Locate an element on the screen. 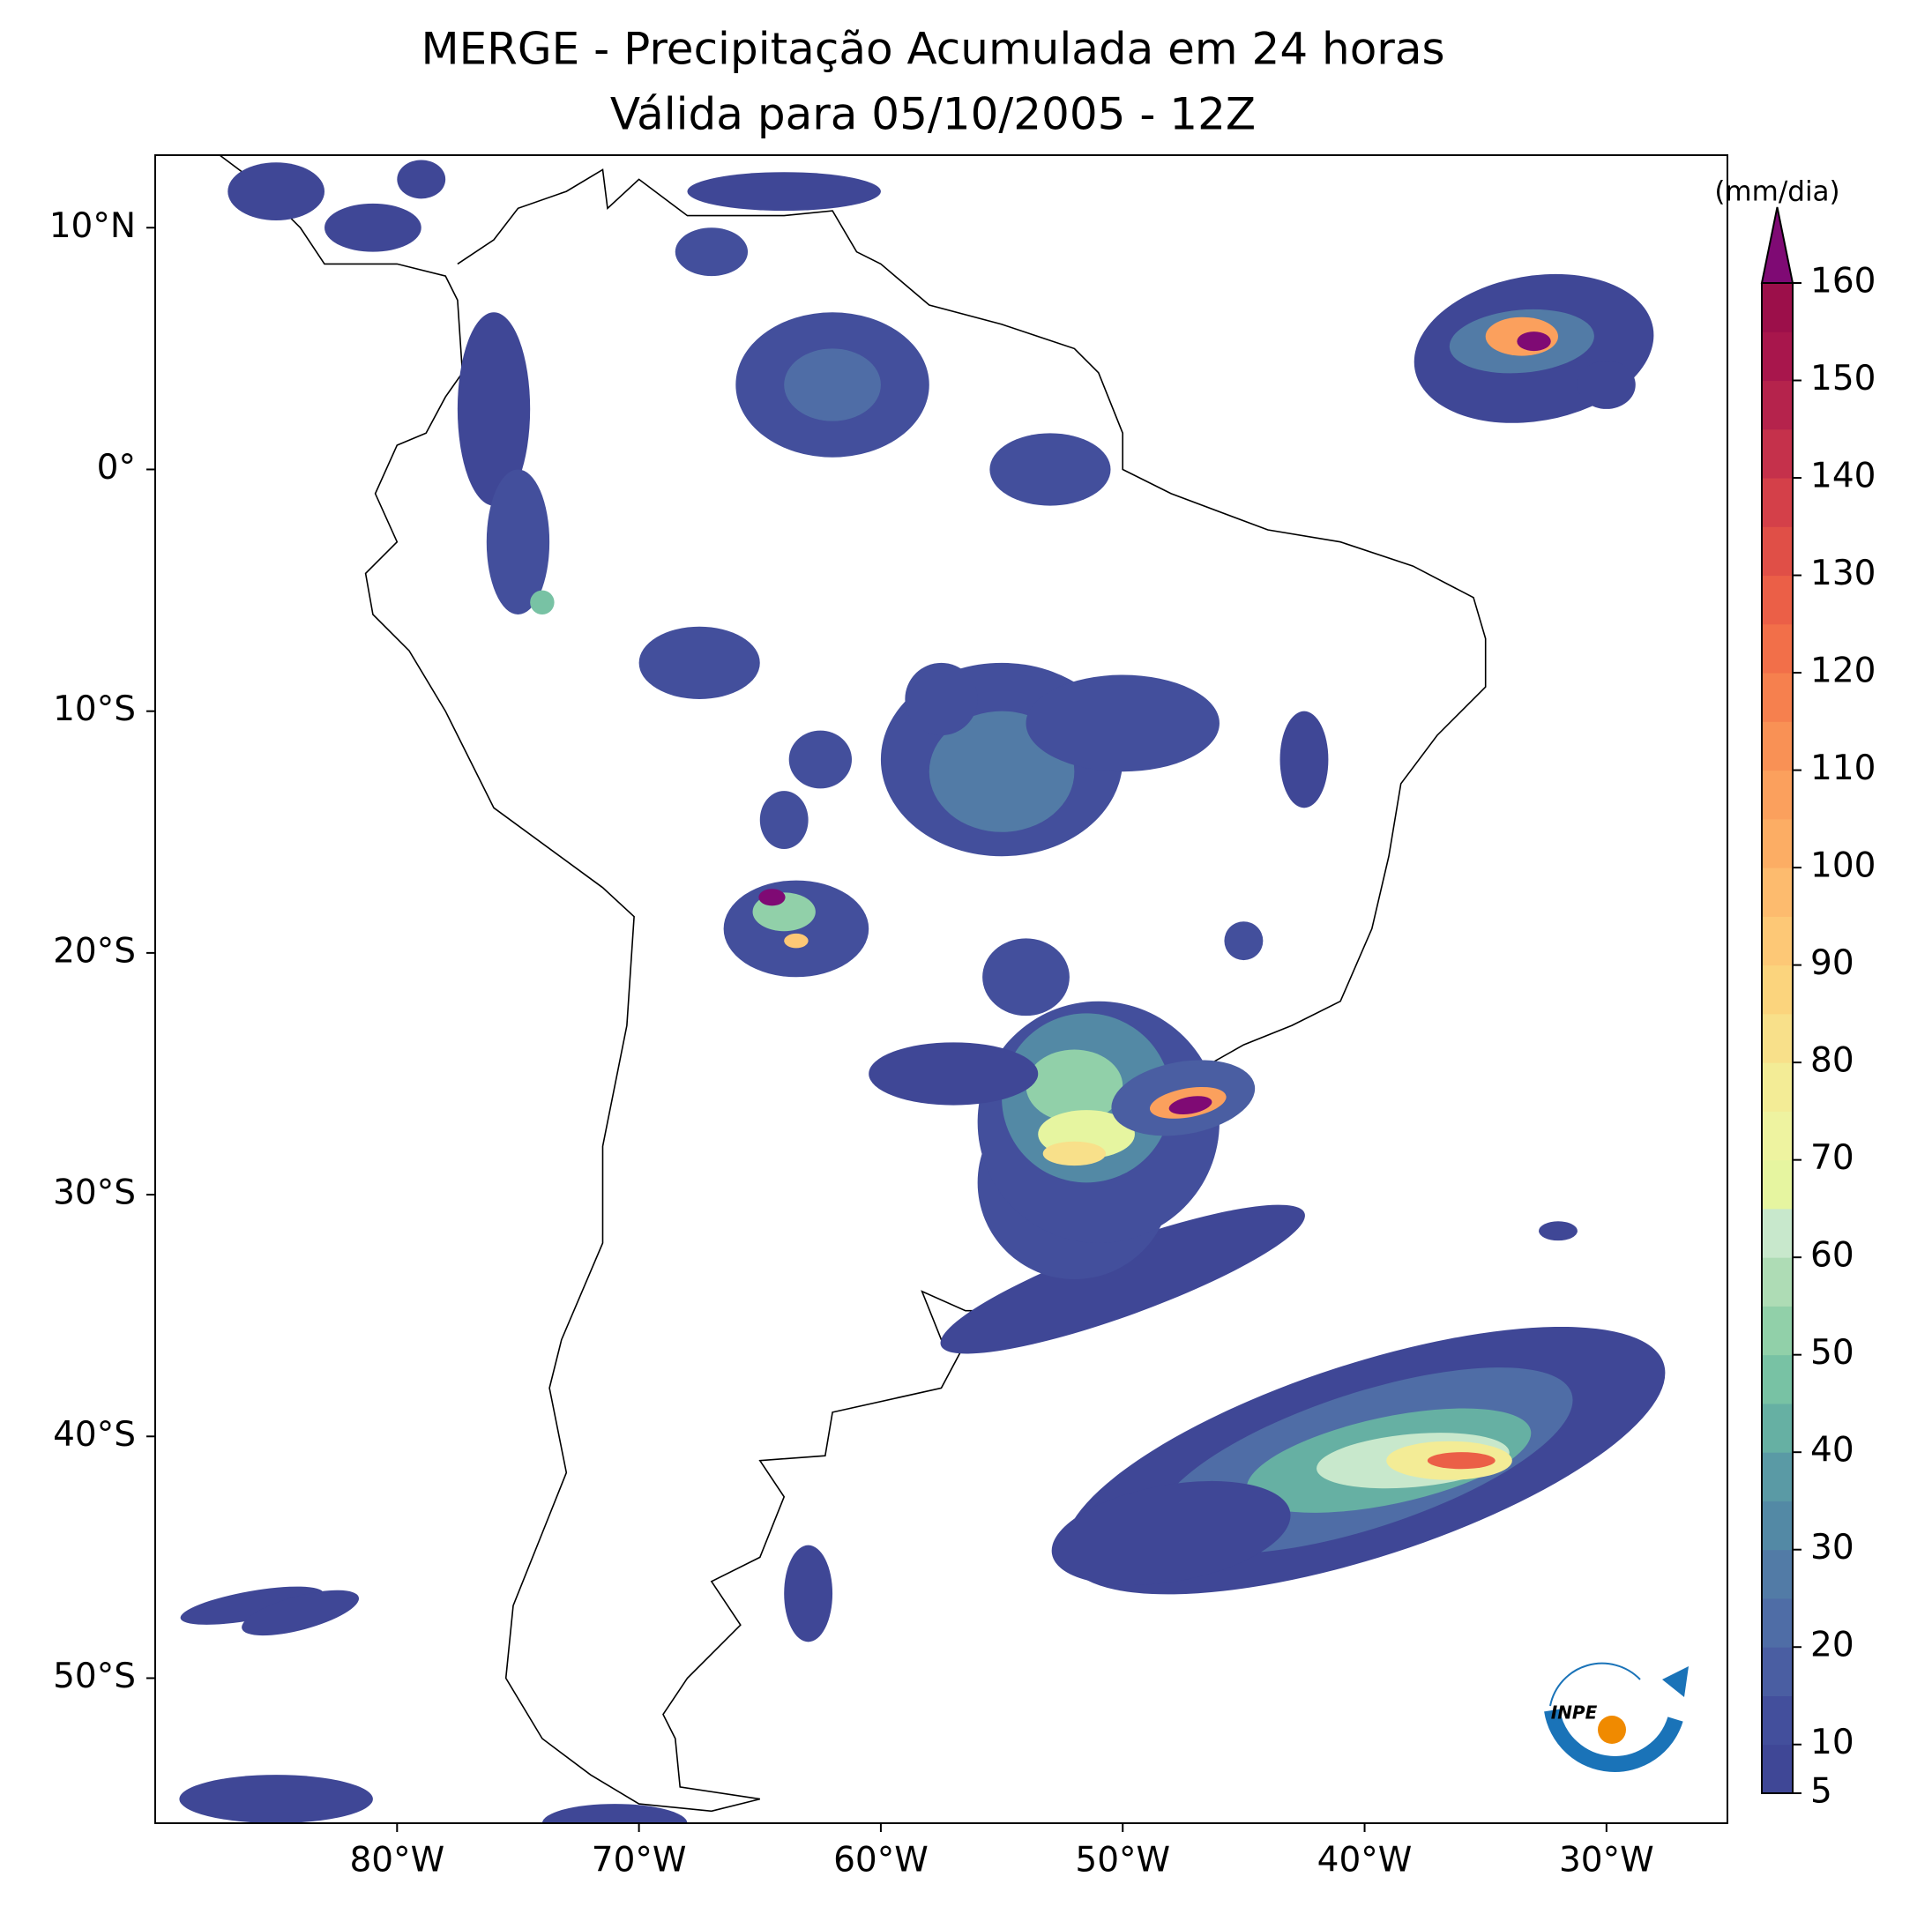  colorbar-tick-label: 40 is located at coordinates (1832, 1451).